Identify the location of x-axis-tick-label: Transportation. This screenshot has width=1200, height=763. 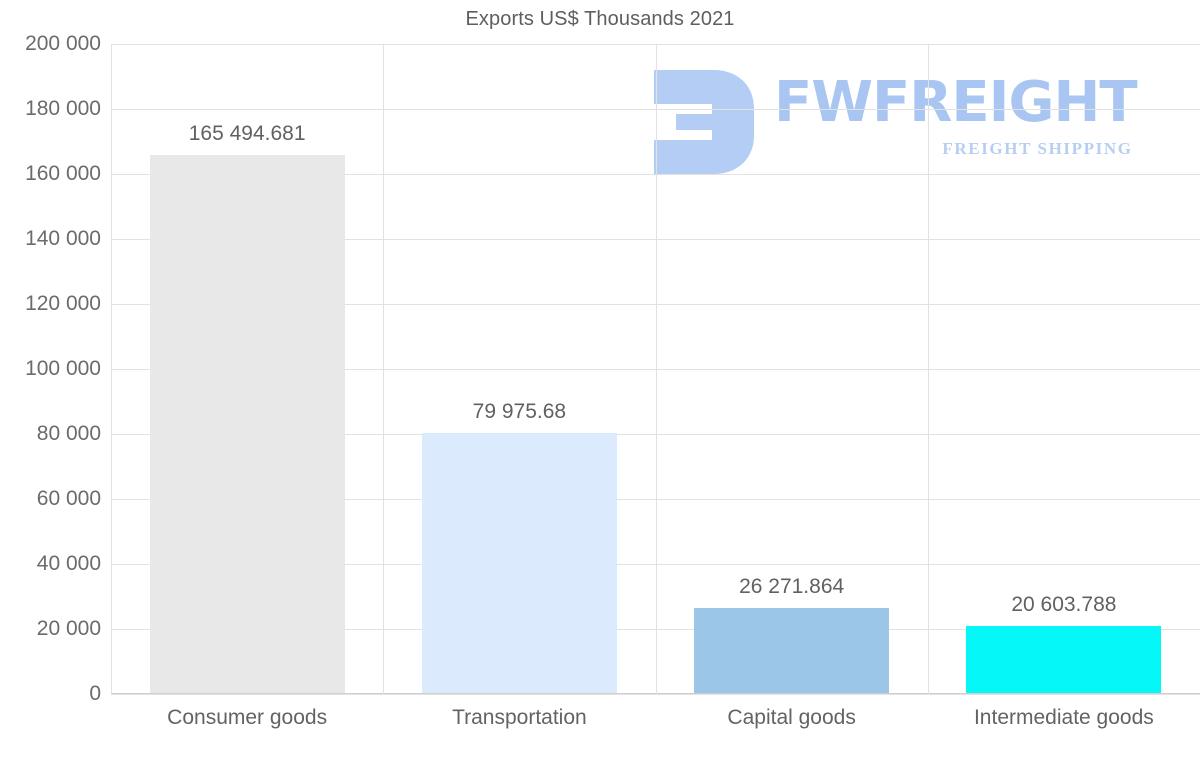
(519, 717).